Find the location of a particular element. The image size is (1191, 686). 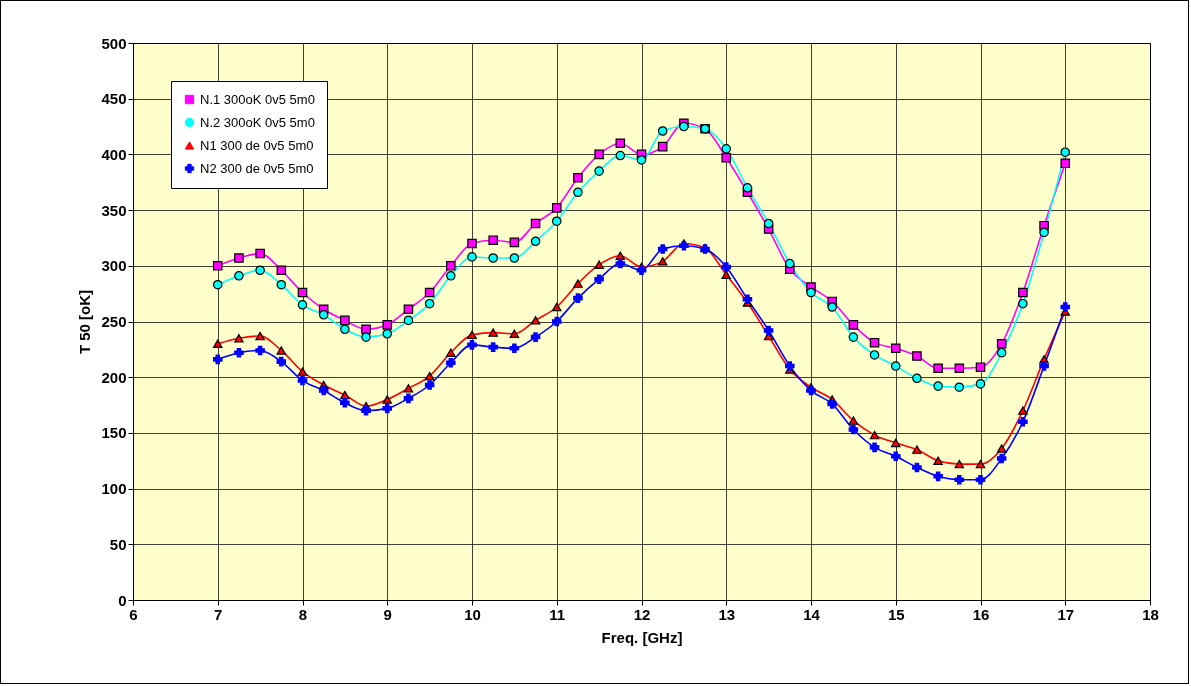

y-tick-label: 400 is located at coordinates (114, 154).